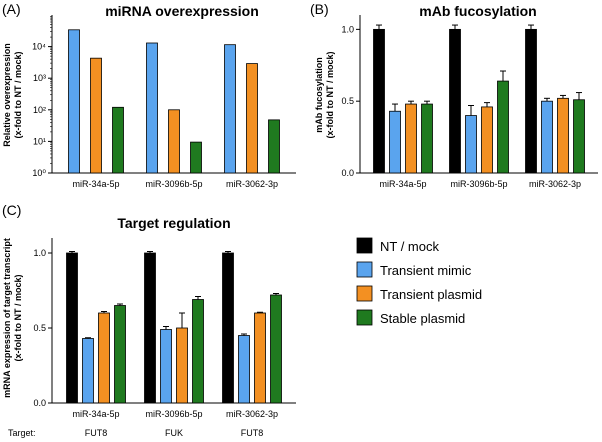  What do you see at coordinates (276, 349) in the screenshot?
I see `panel-c-bar-mir-3062-3p-stable-plasmid` at bounding box center [276, 349].